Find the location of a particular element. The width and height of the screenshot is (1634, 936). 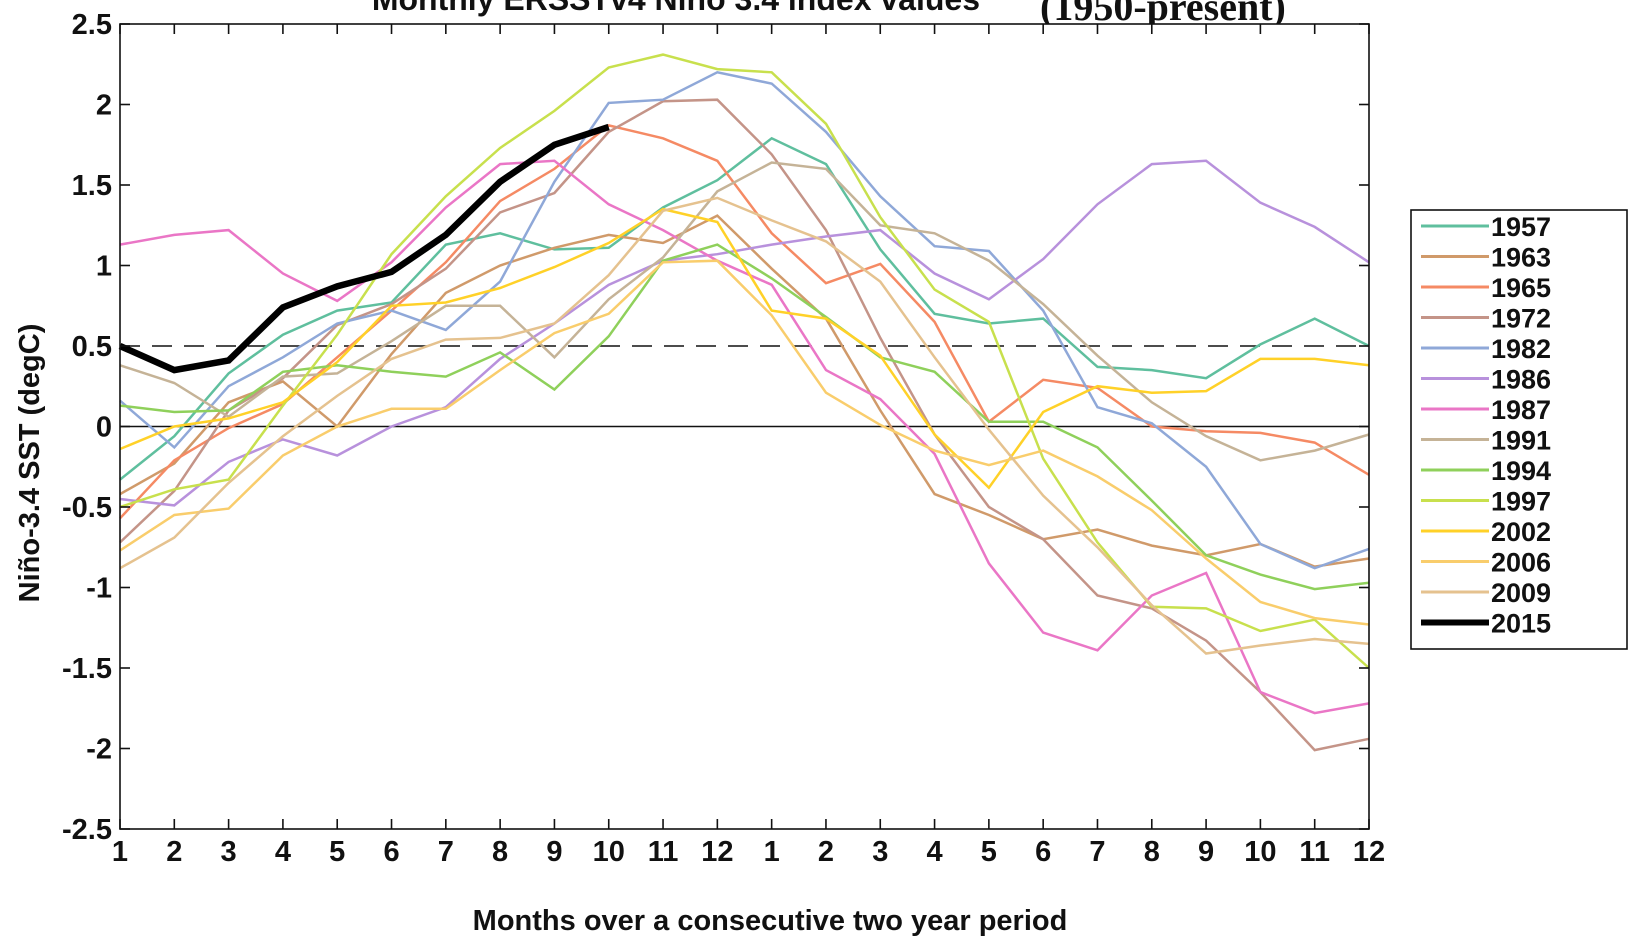

y-tick-label: 2 is located at coordinates (104, 106).